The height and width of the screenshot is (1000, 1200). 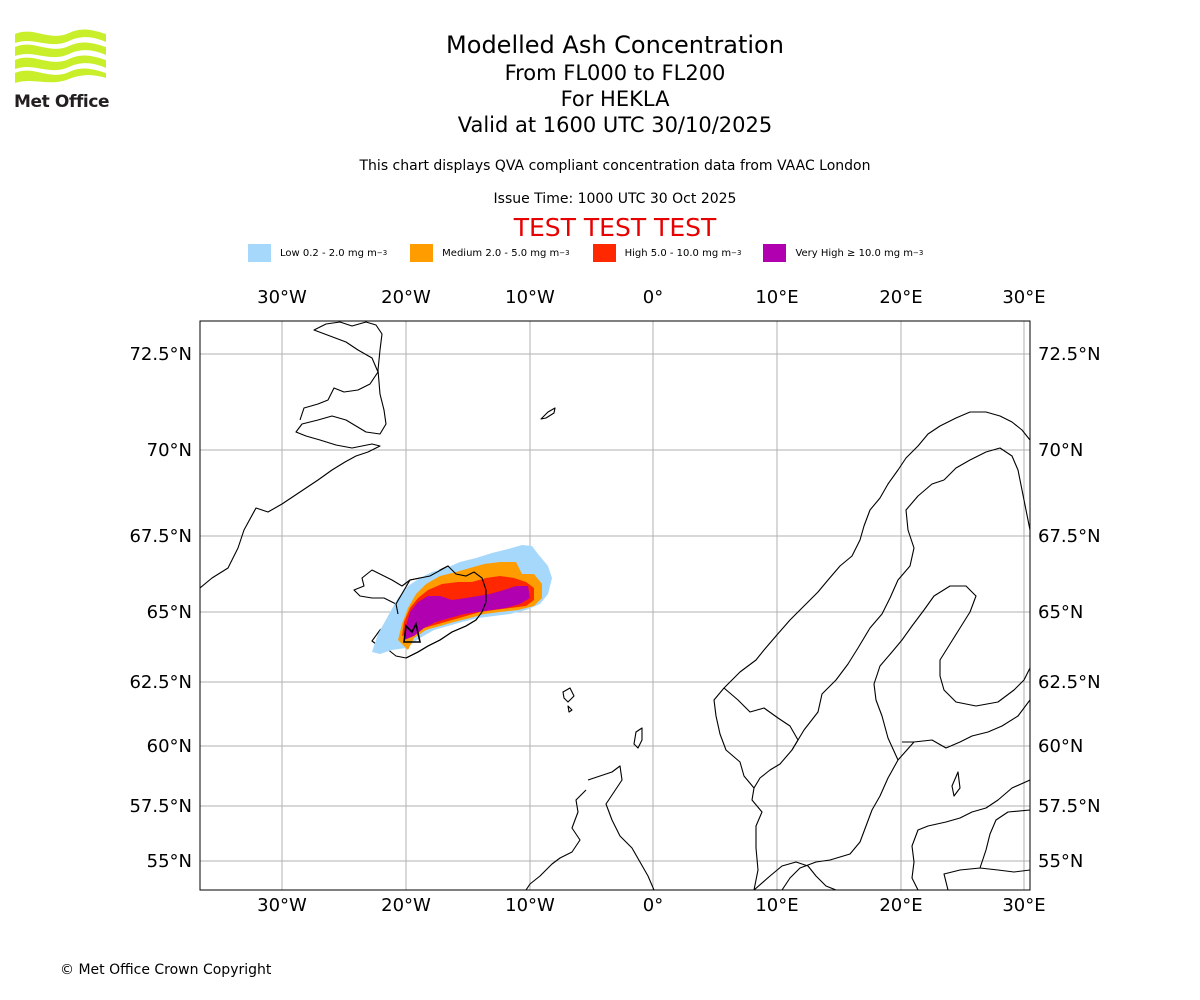 I want to click on legend-label-medium: Medium 2.0 - 5.0 mg m, so click(x=501, y=253).